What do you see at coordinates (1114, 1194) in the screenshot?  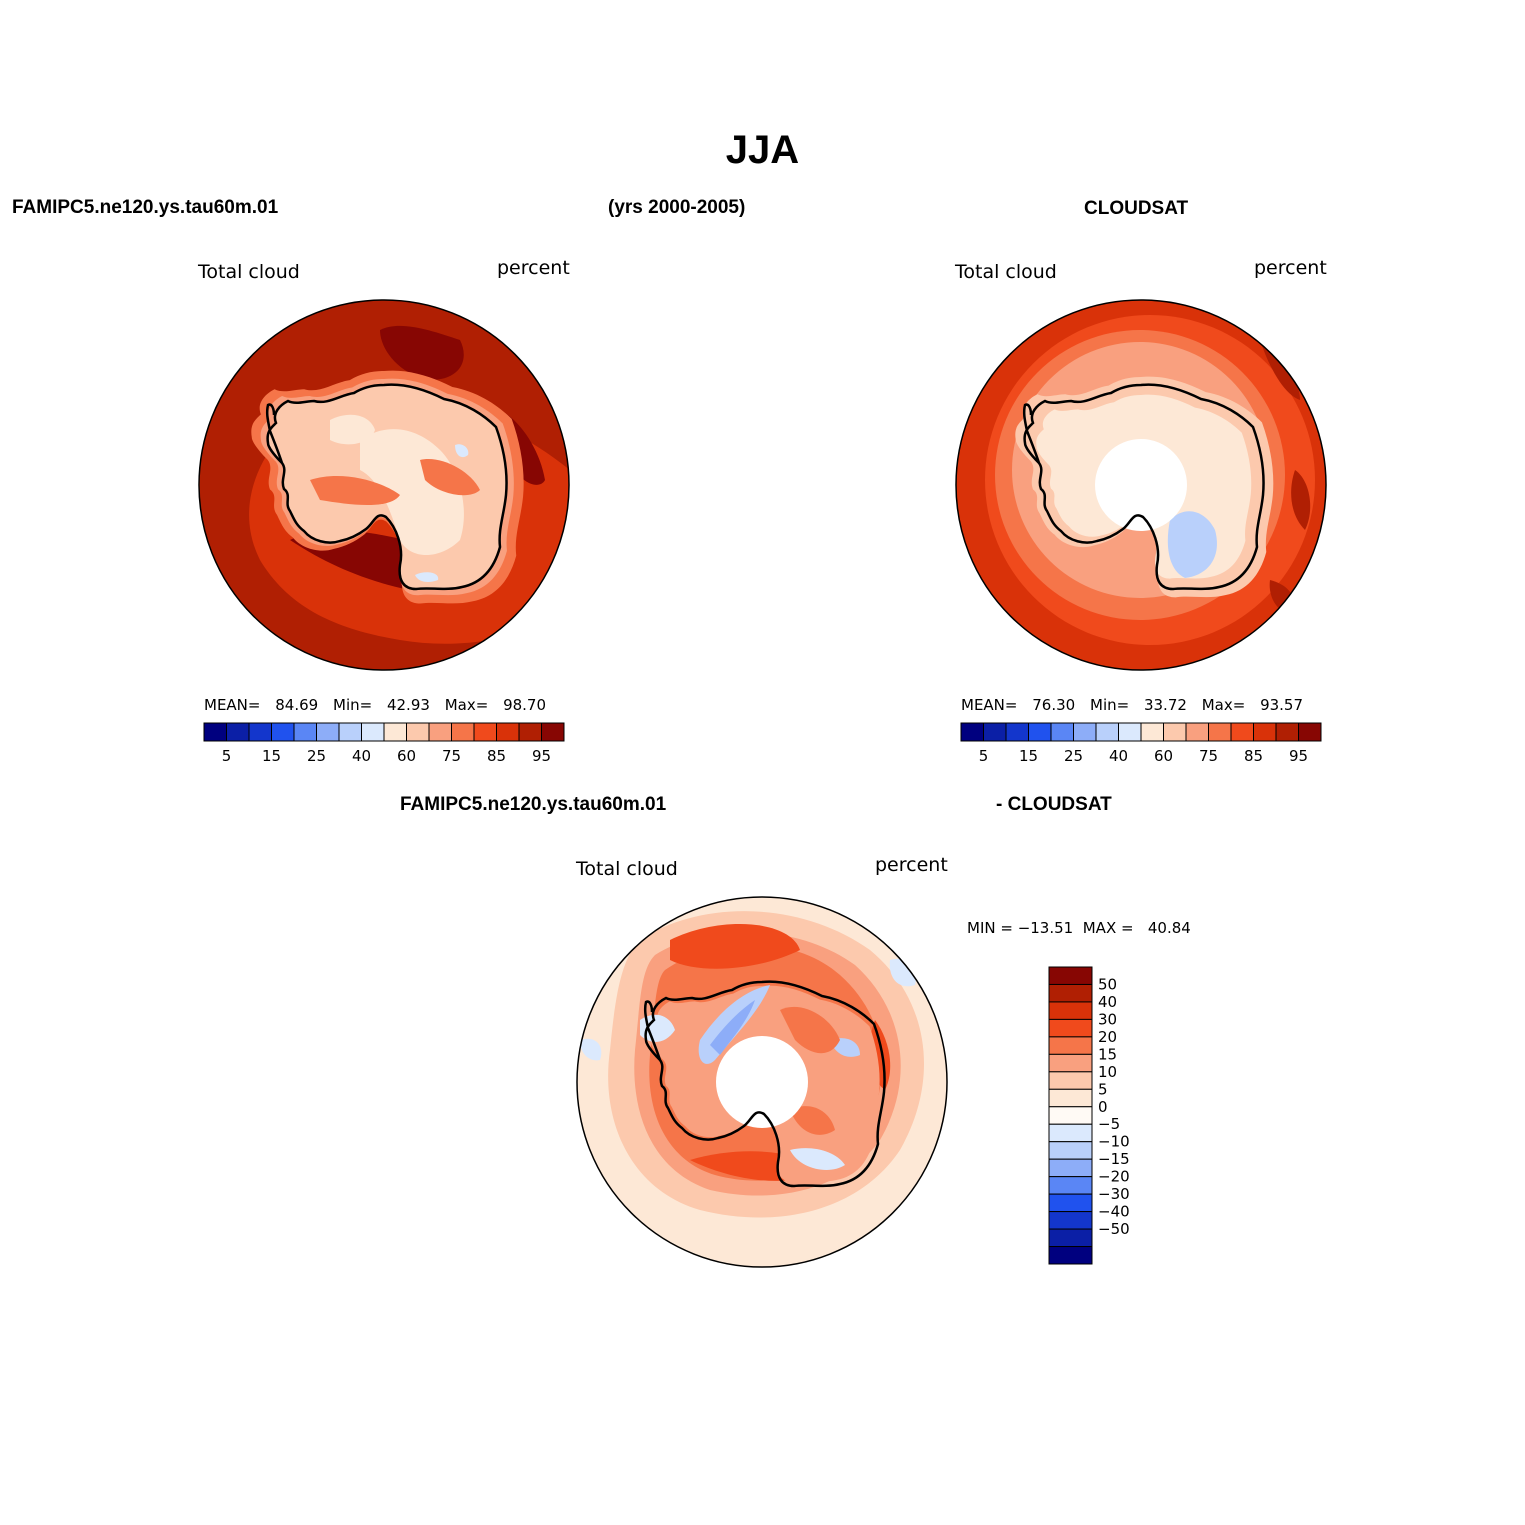 I see `colorbar-label: −30` at bounding box center [1114, 1194].